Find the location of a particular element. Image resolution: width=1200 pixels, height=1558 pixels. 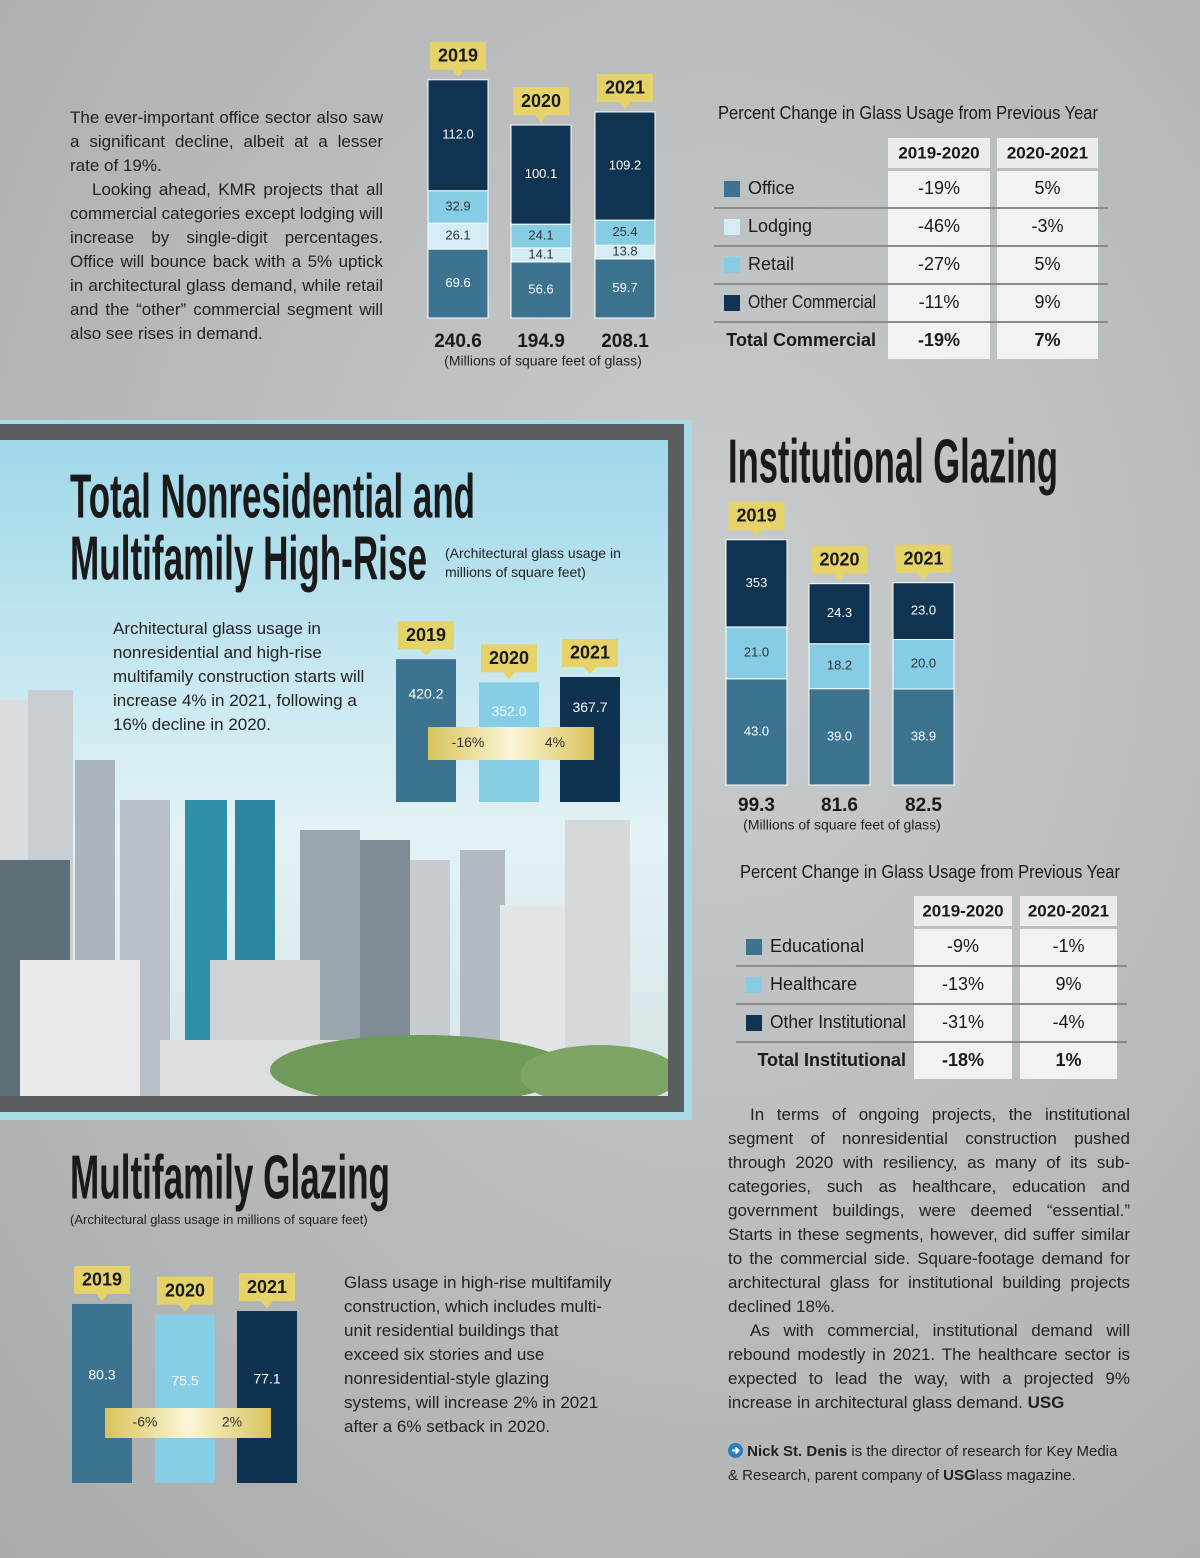

cell-value: -27% is located at coordinates (939, 264).